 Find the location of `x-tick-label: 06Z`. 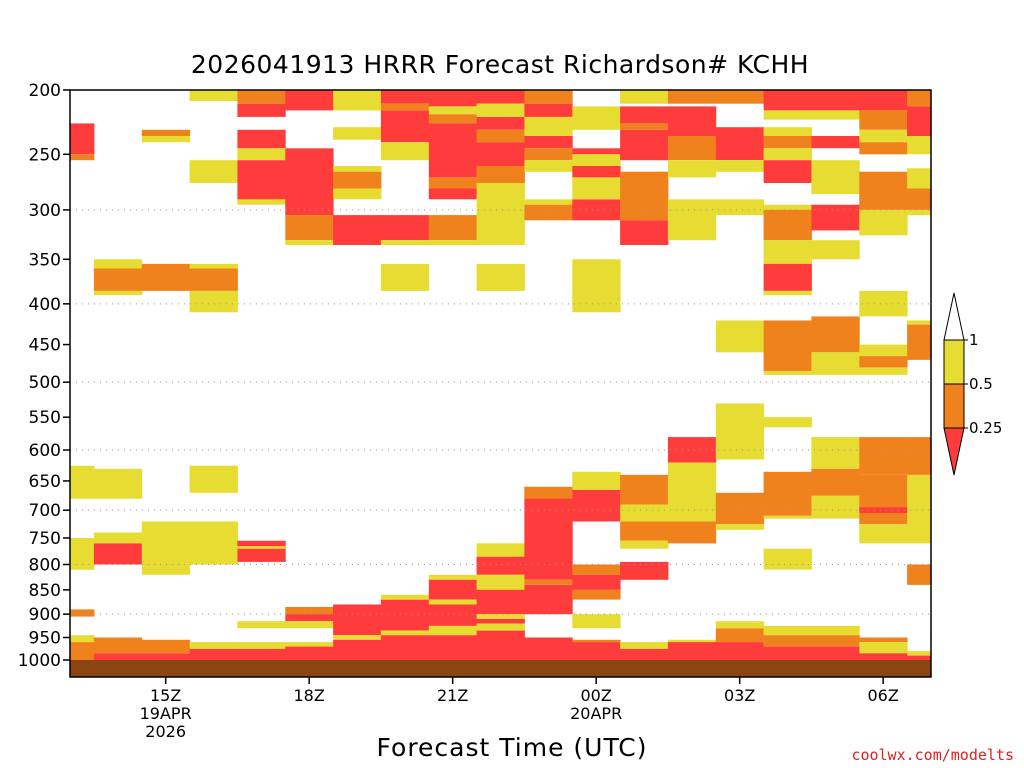

x-tick-label: 06Z is located at coordinates (883, 695).